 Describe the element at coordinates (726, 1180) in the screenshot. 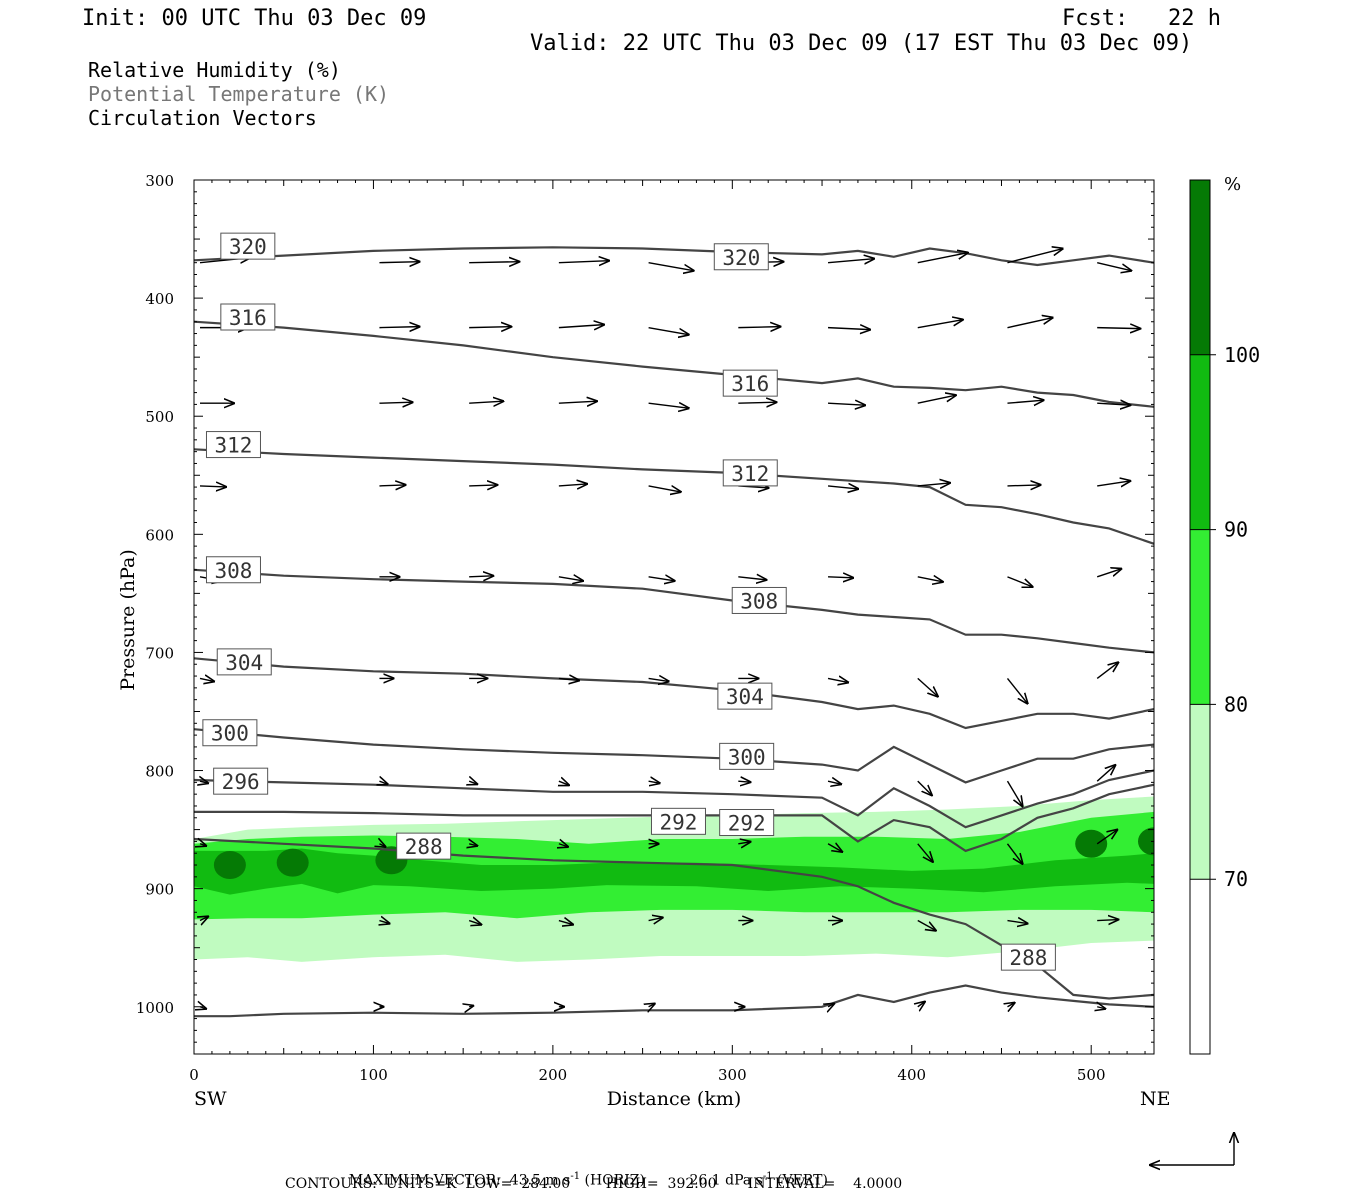

I see `vert-value: 26.1 dPa s` at that location.